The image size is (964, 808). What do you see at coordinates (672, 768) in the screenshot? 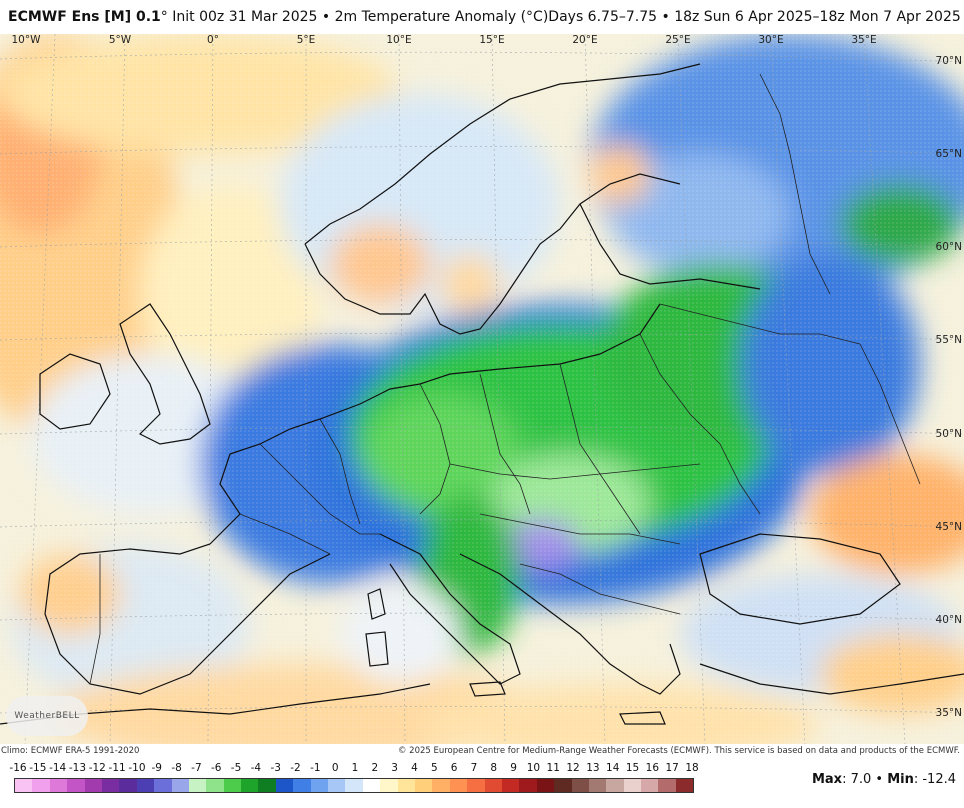
I see `legend-tick-label: 17` at bounding box center [672, 768].